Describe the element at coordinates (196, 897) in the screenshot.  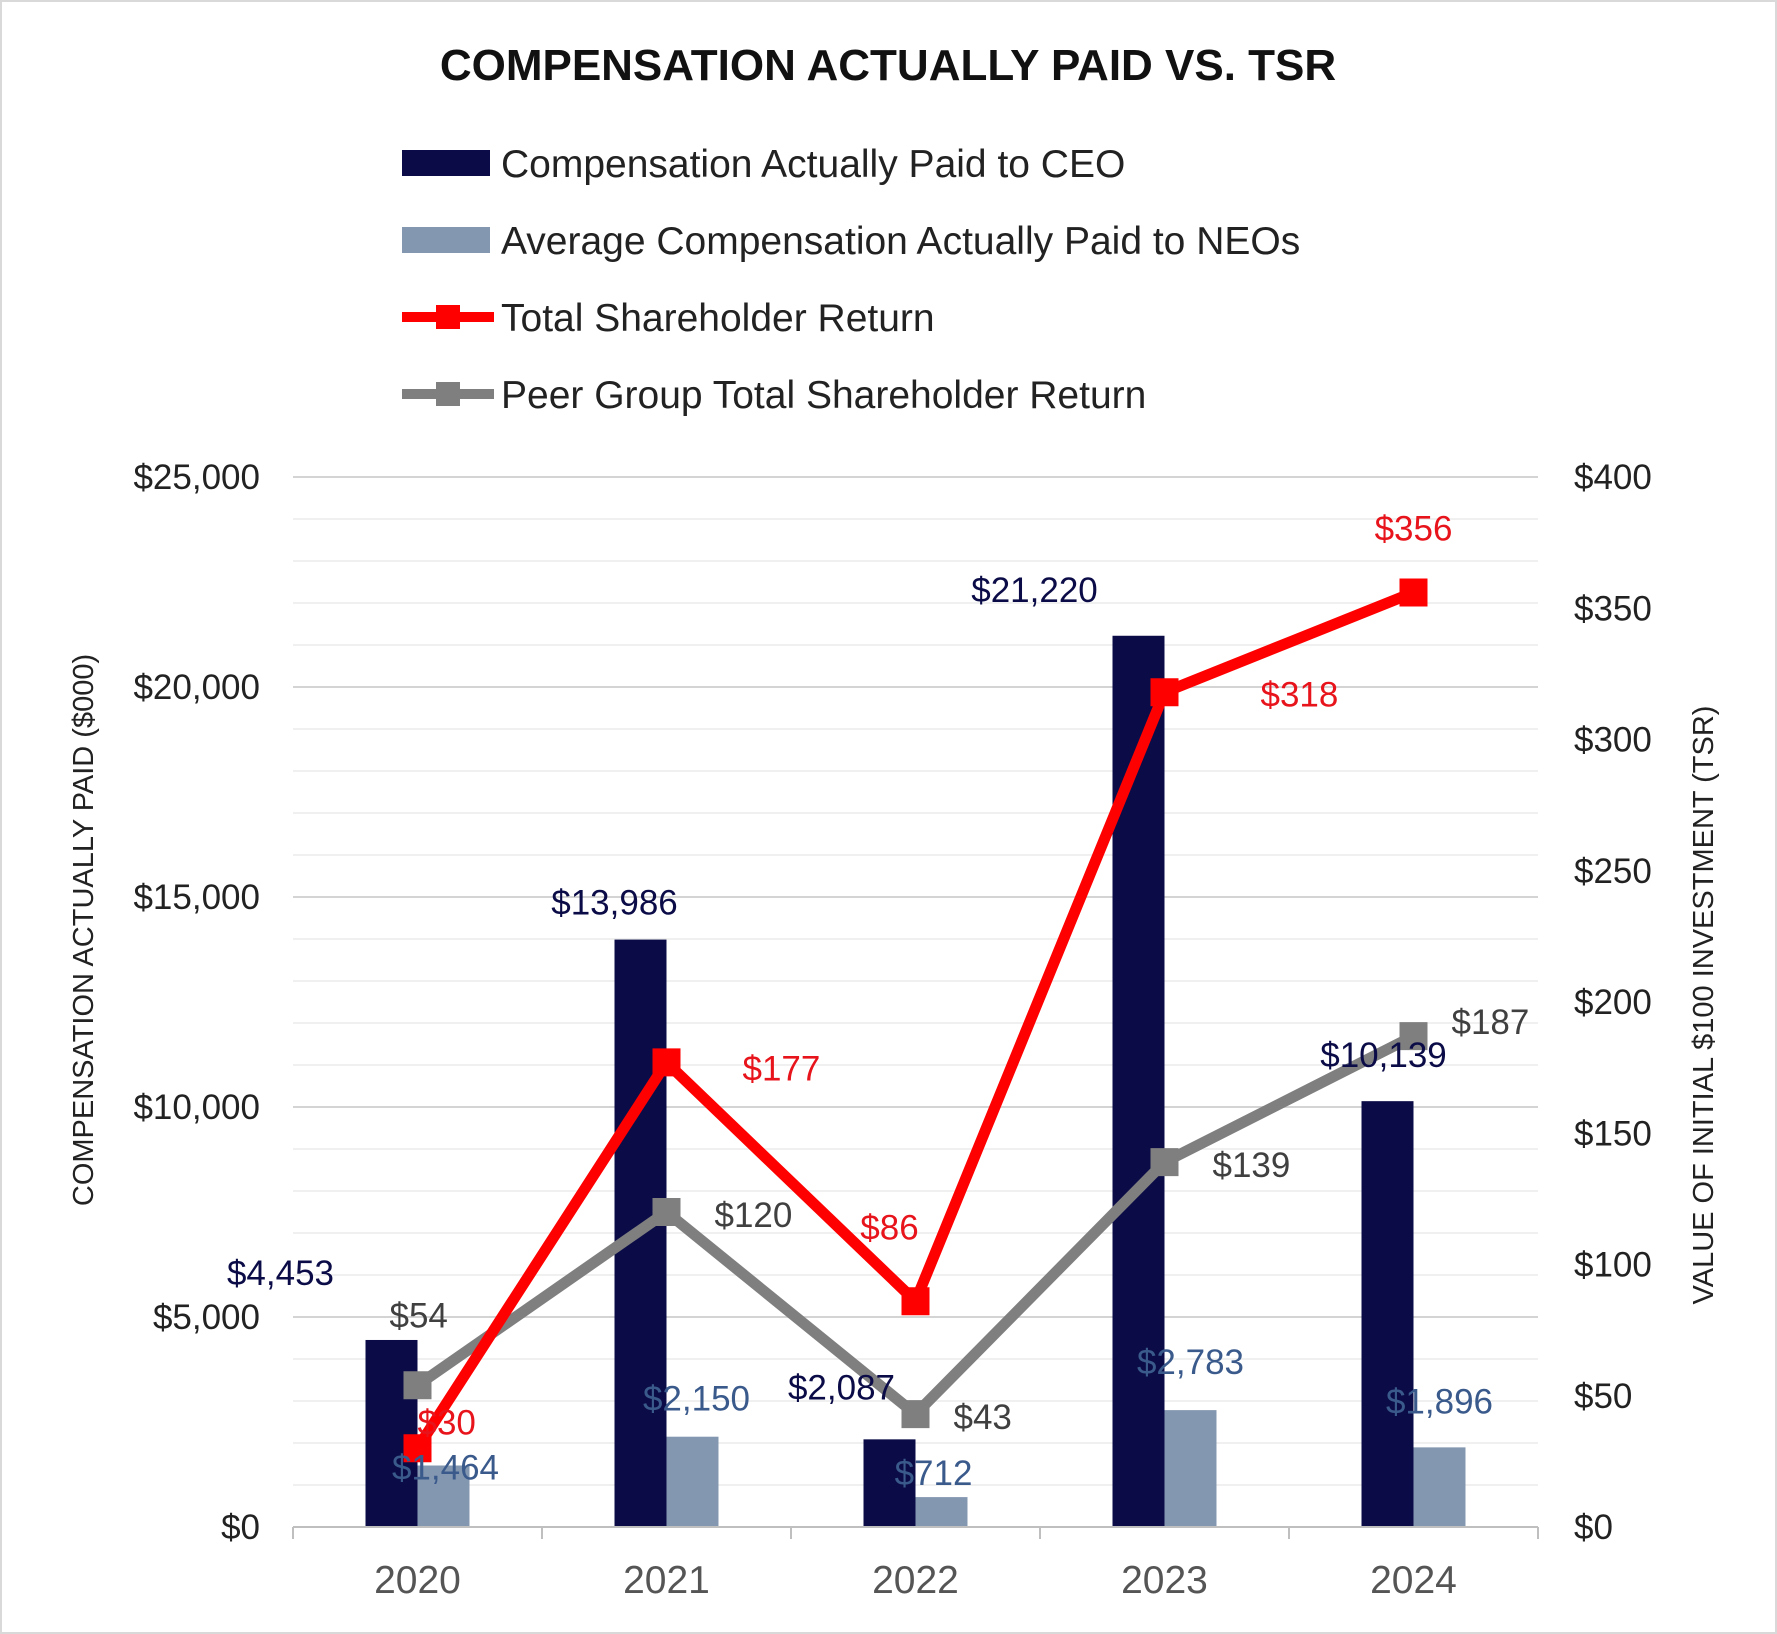
I see `y-tick-label: $15,000` at that location.